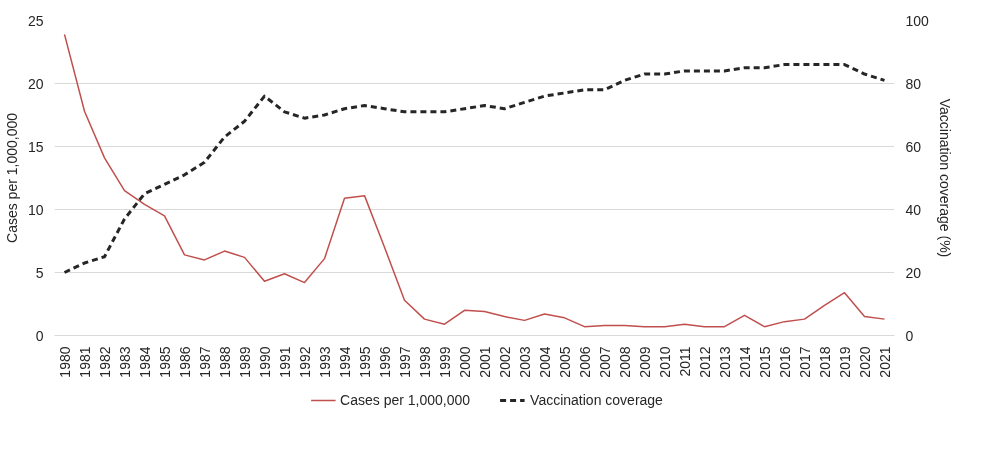 This screenshot has width=1006, height=471. Describe the element at coordinates (344, 362) in the screenshot. I see `x-tick-label: 1994` at that location.